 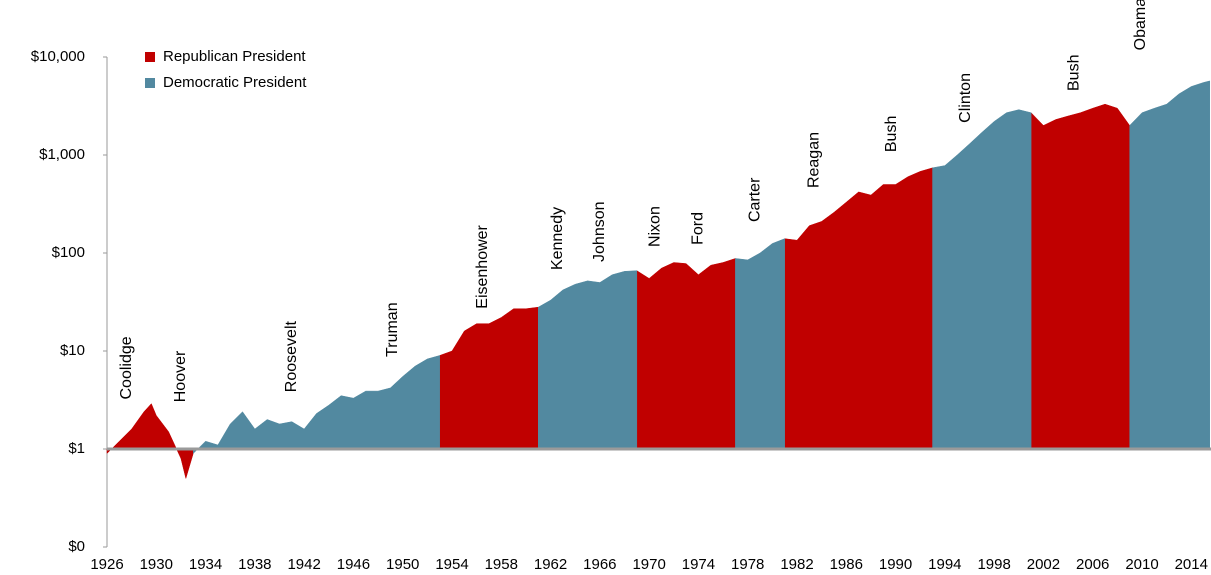 I want to click on president-label: Roosevelt, so click(x=291, y=356).